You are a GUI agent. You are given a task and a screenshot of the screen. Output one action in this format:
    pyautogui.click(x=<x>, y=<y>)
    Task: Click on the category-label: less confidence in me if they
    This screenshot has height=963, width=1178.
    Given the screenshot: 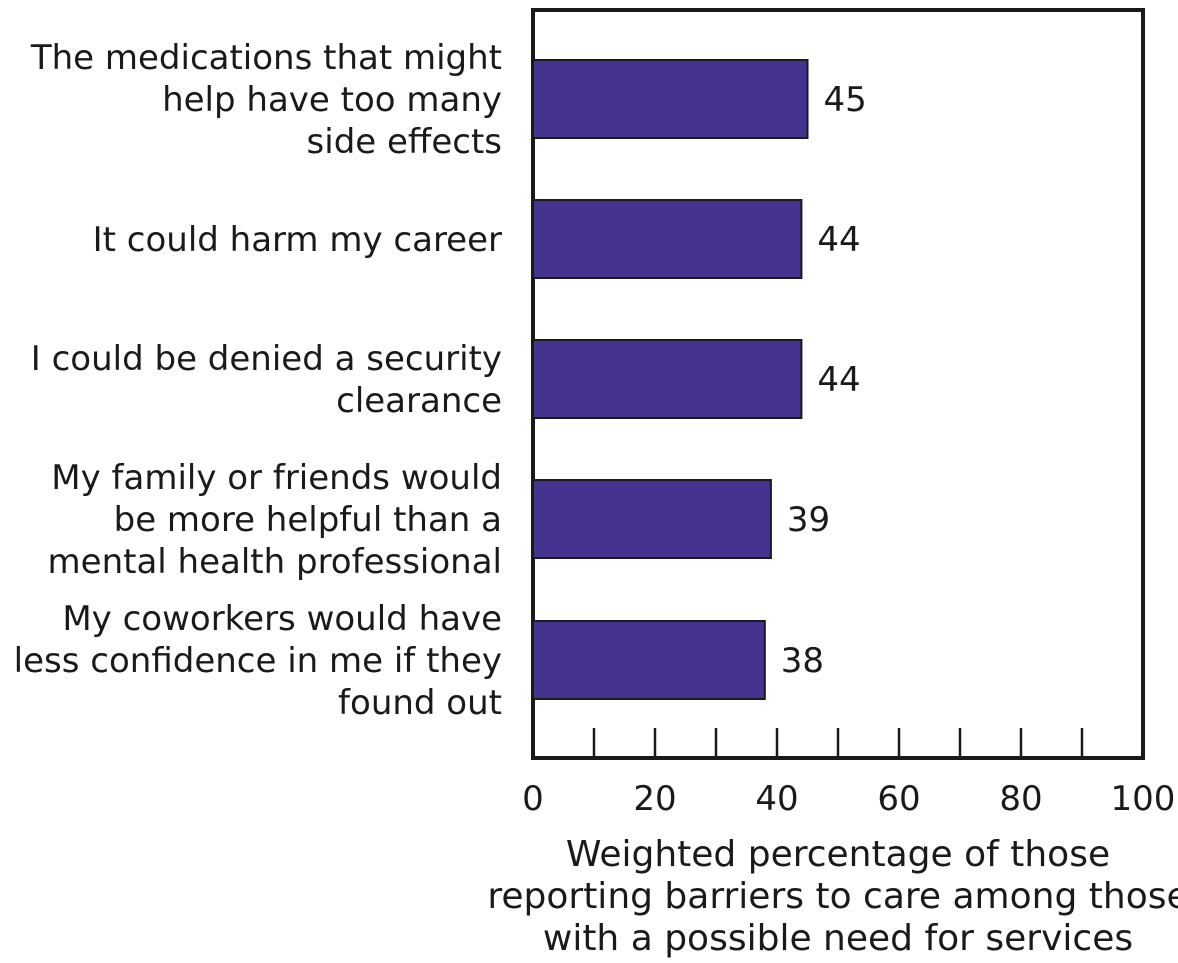 What is the action you would take?
    pyautogui.click(x=258, y=661)
    